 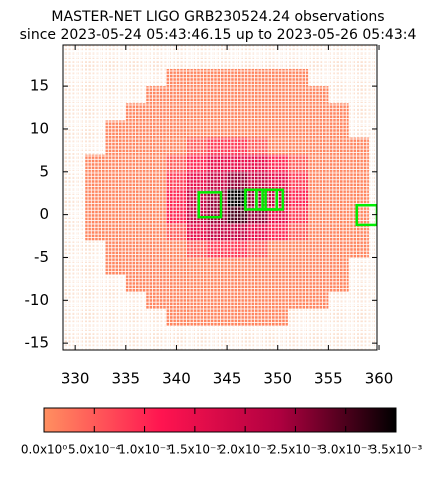 I want to click on colorbar-tick-label: 2.5x10⁻³, so click(x=295, y=450).